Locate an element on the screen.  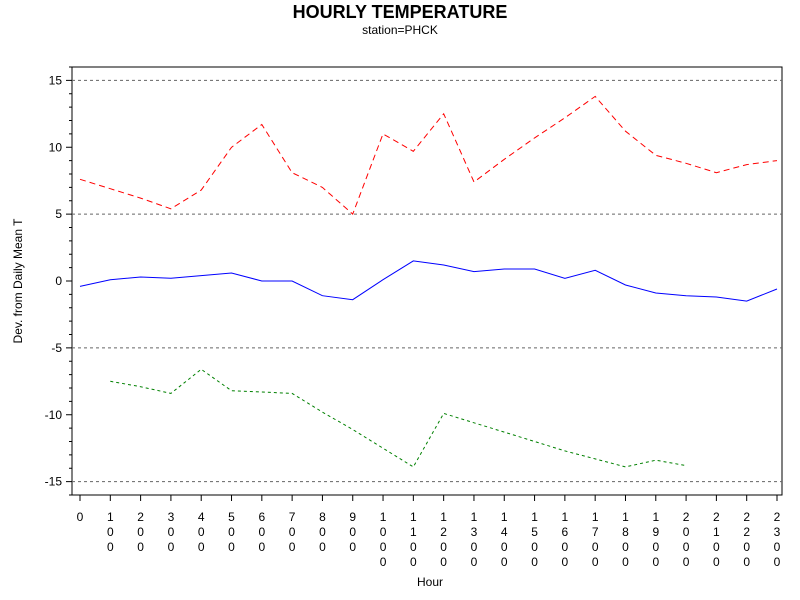
y-tick-label: 0 is located at coordinates (58, 281).